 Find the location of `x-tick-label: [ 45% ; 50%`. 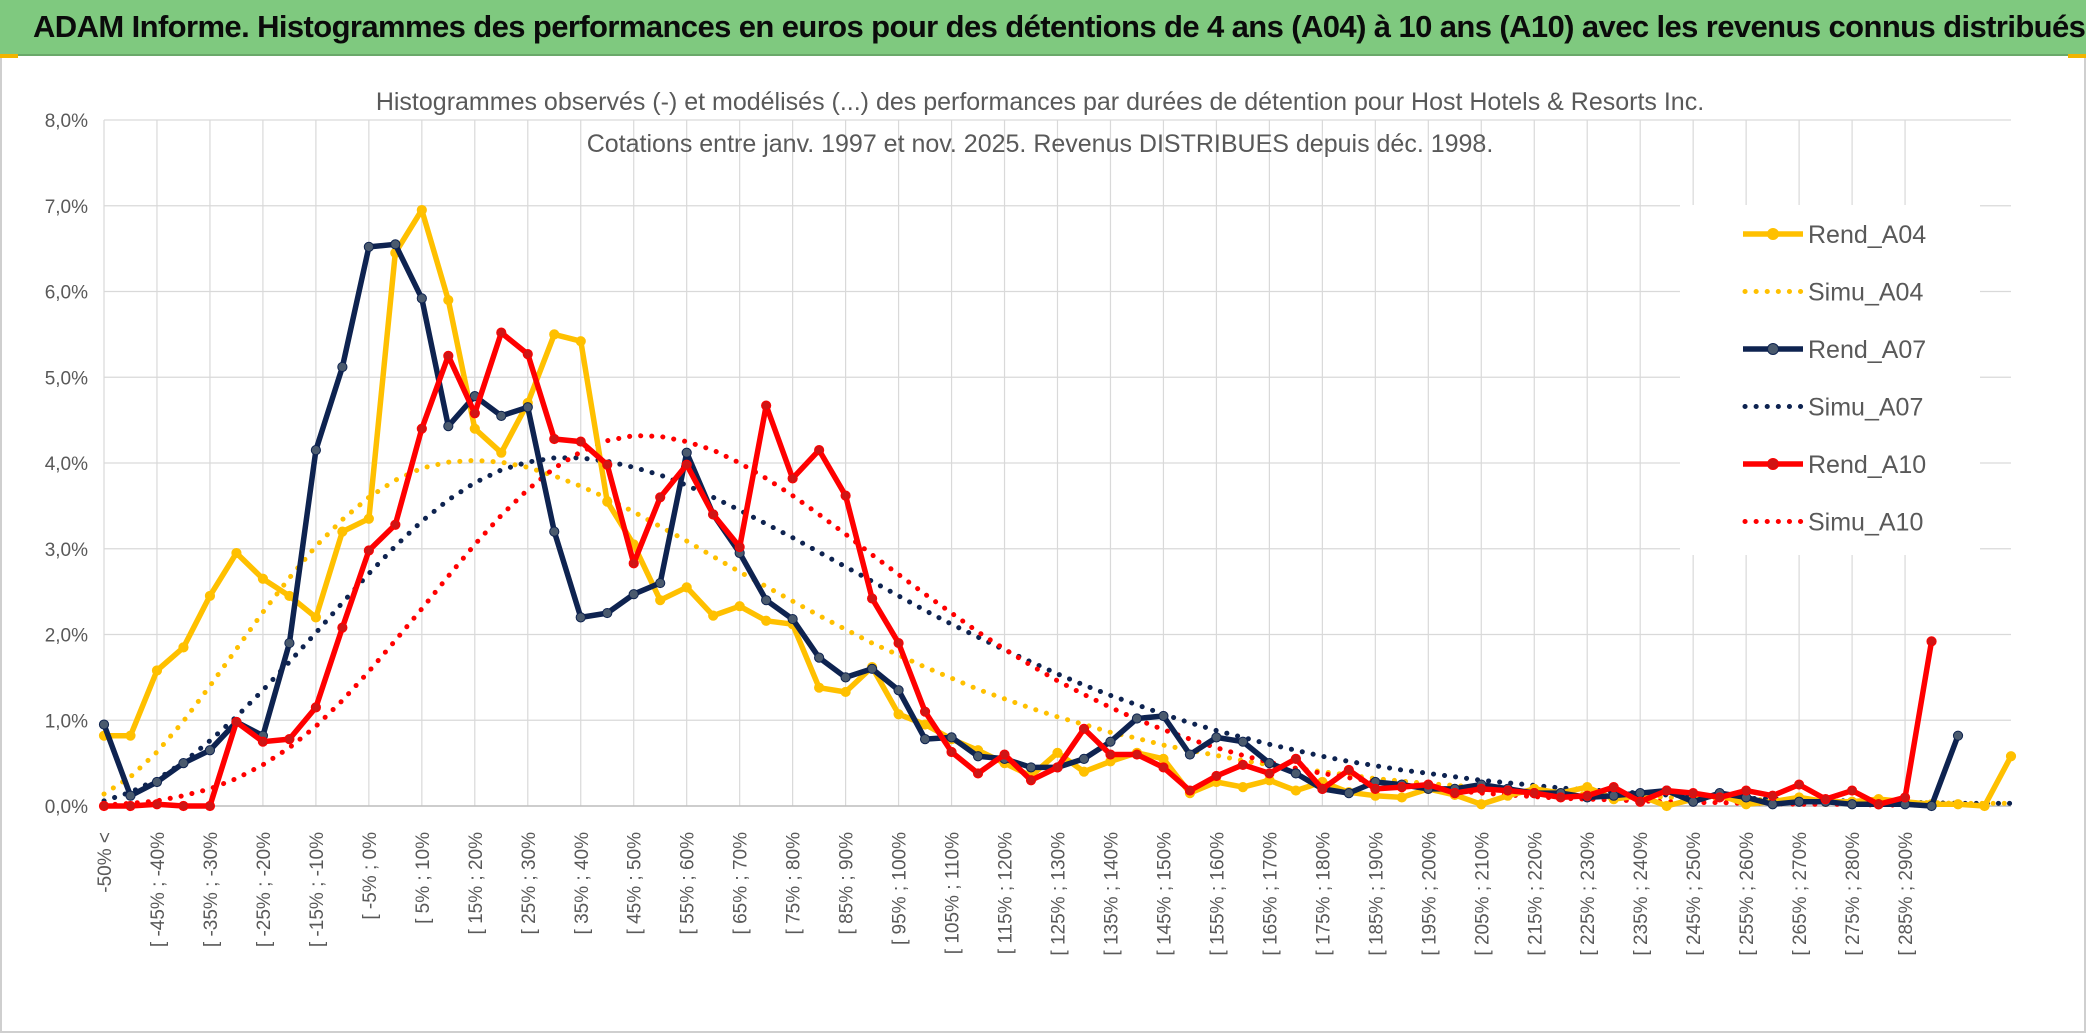

x-tick-label: [ 45% ; 50% is located at coordinates (635, 883).